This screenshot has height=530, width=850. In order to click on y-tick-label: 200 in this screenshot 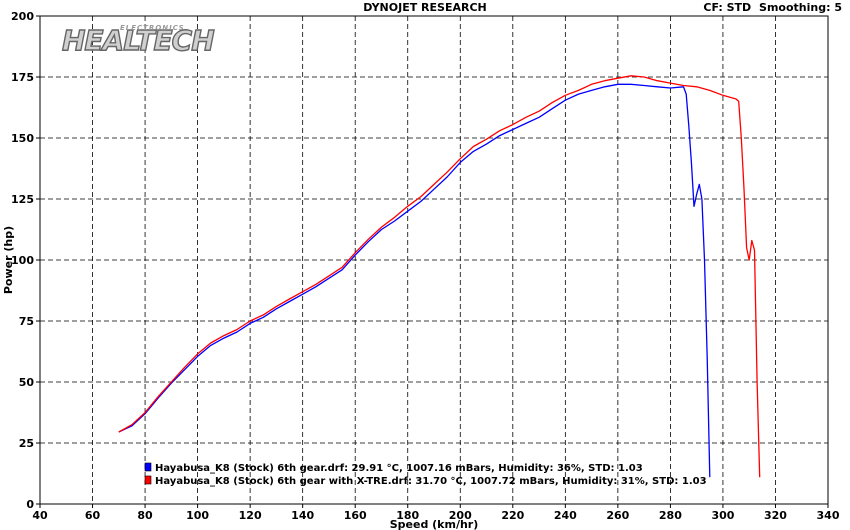, I will do `click(22, 16)`.